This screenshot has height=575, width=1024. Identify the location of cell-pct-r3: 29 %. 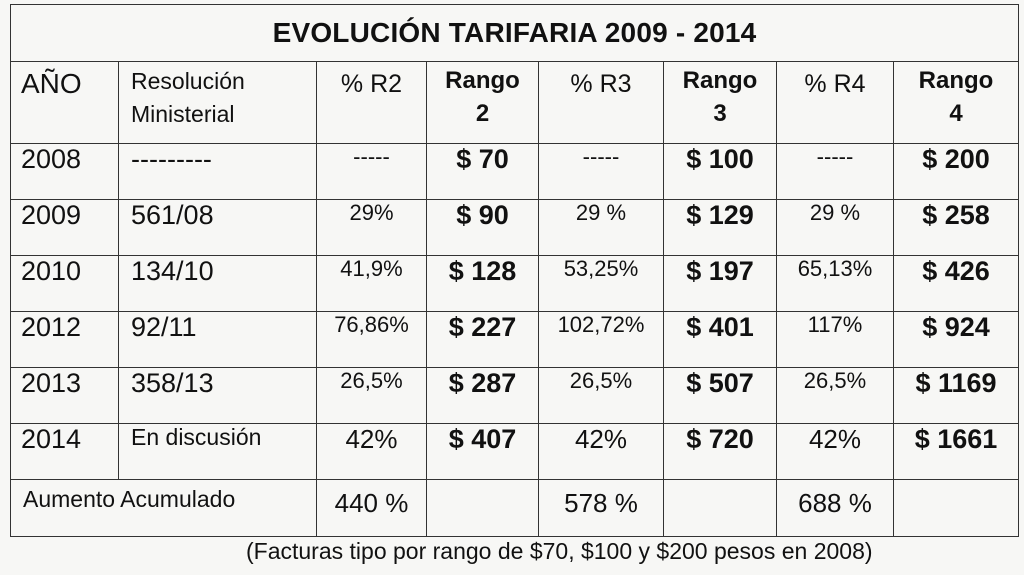
(601, 227).